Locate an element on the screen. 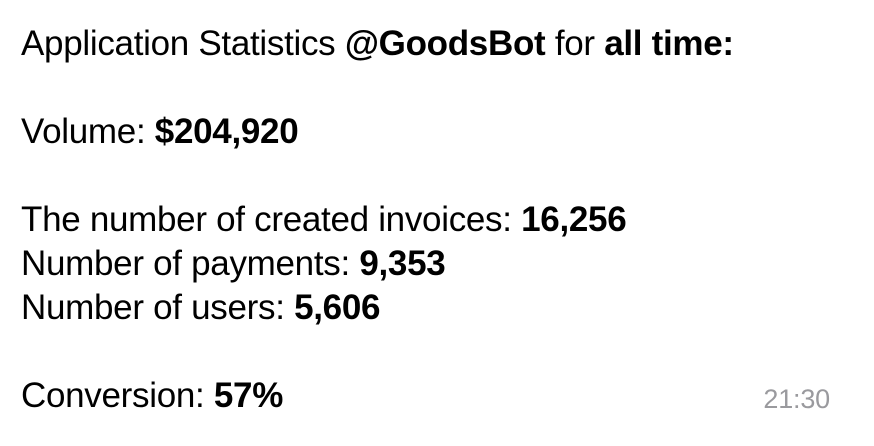  invoices-line: The number of created invoices: 16,256 is located at coordinates (377, 220).